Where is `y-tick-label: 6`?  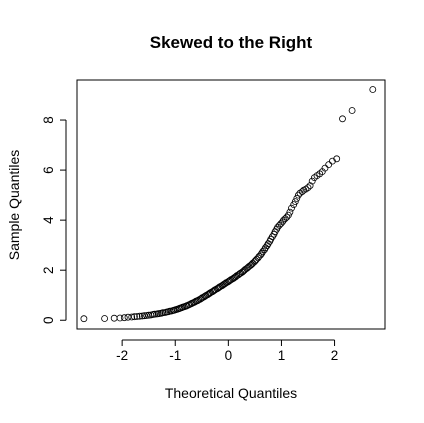
y-tick-label: 6 is located at coordinates (48, 170).